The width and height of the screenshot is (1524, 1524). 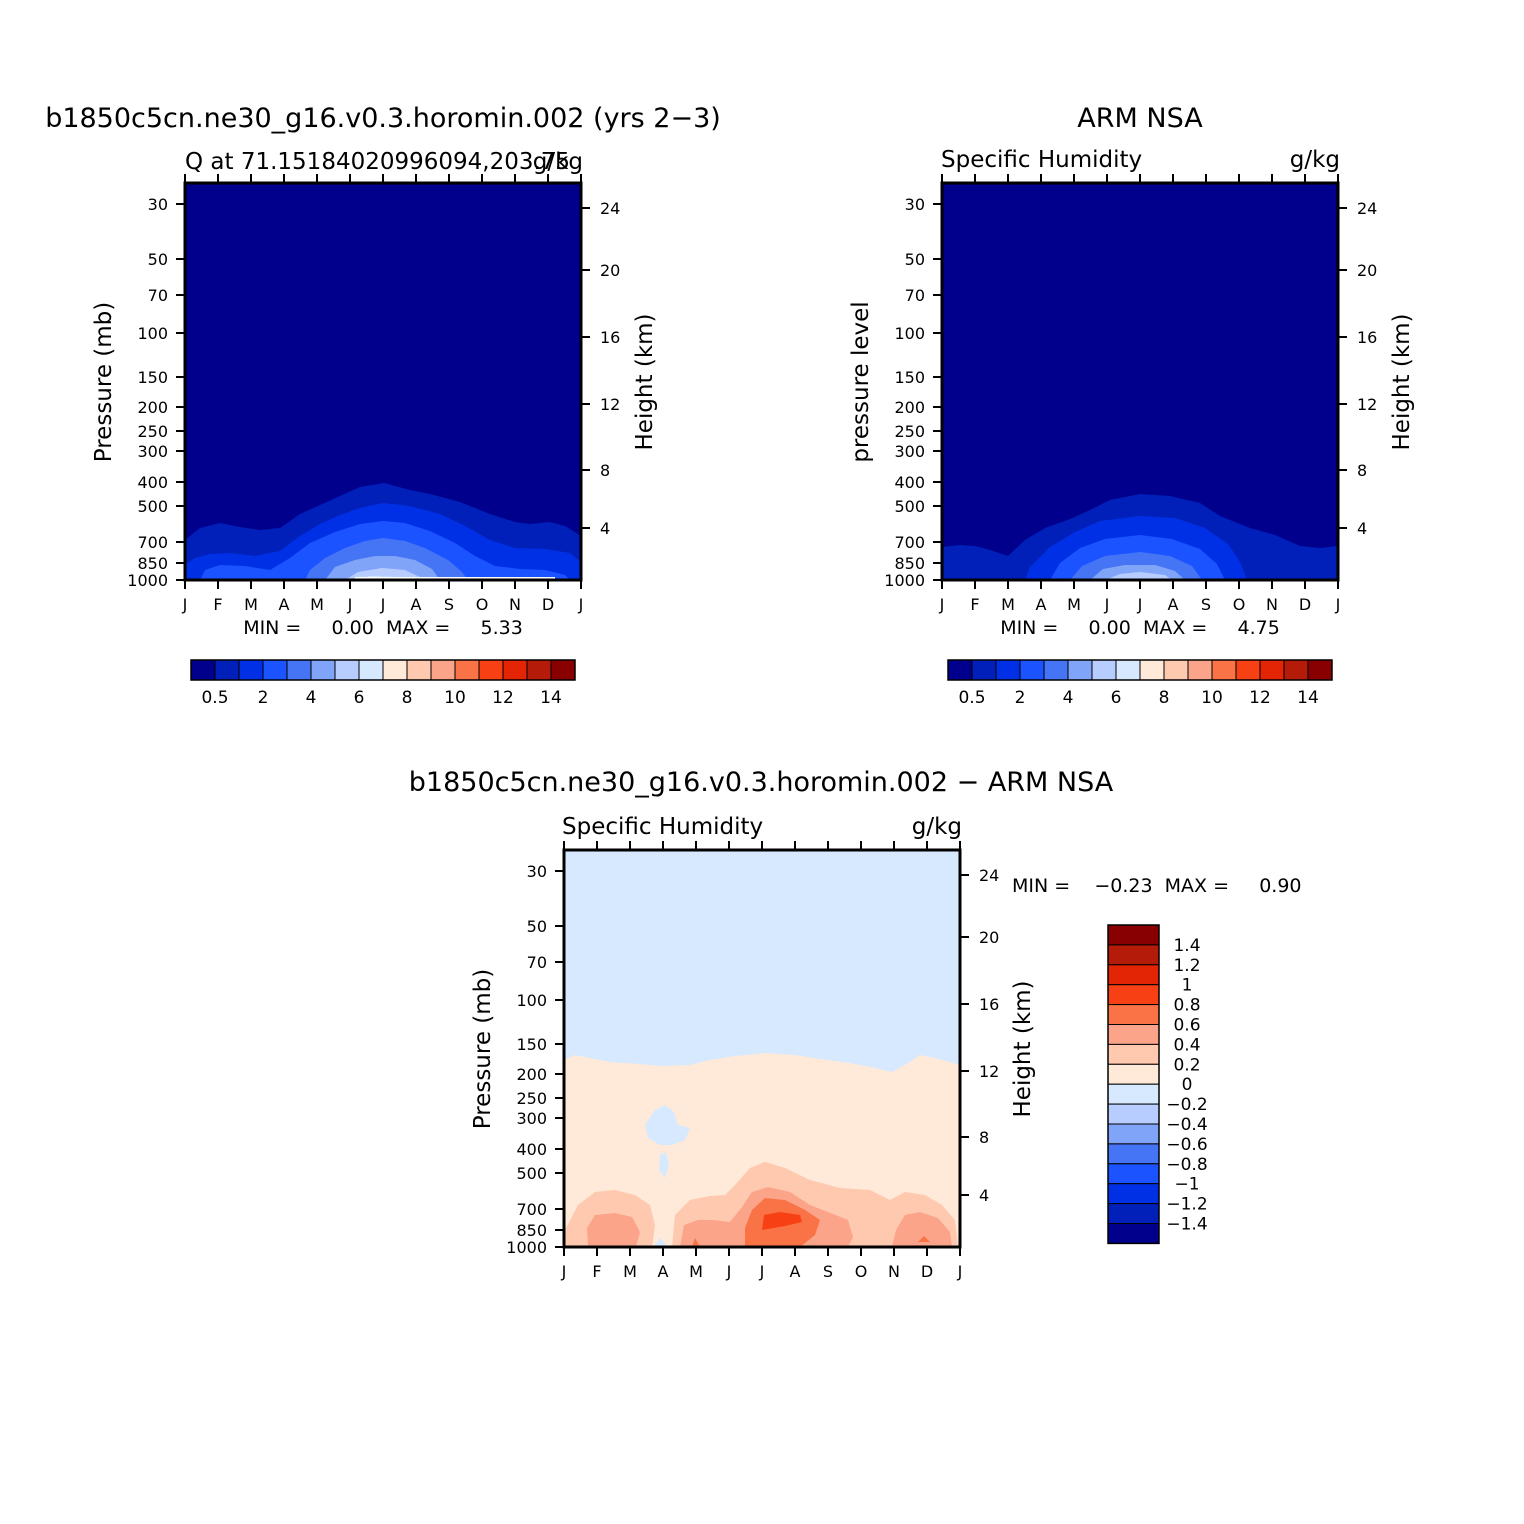 I want to click on min-max-stats: MIN = 0.00 MAX = 5.33, so click(x=383, y=628).